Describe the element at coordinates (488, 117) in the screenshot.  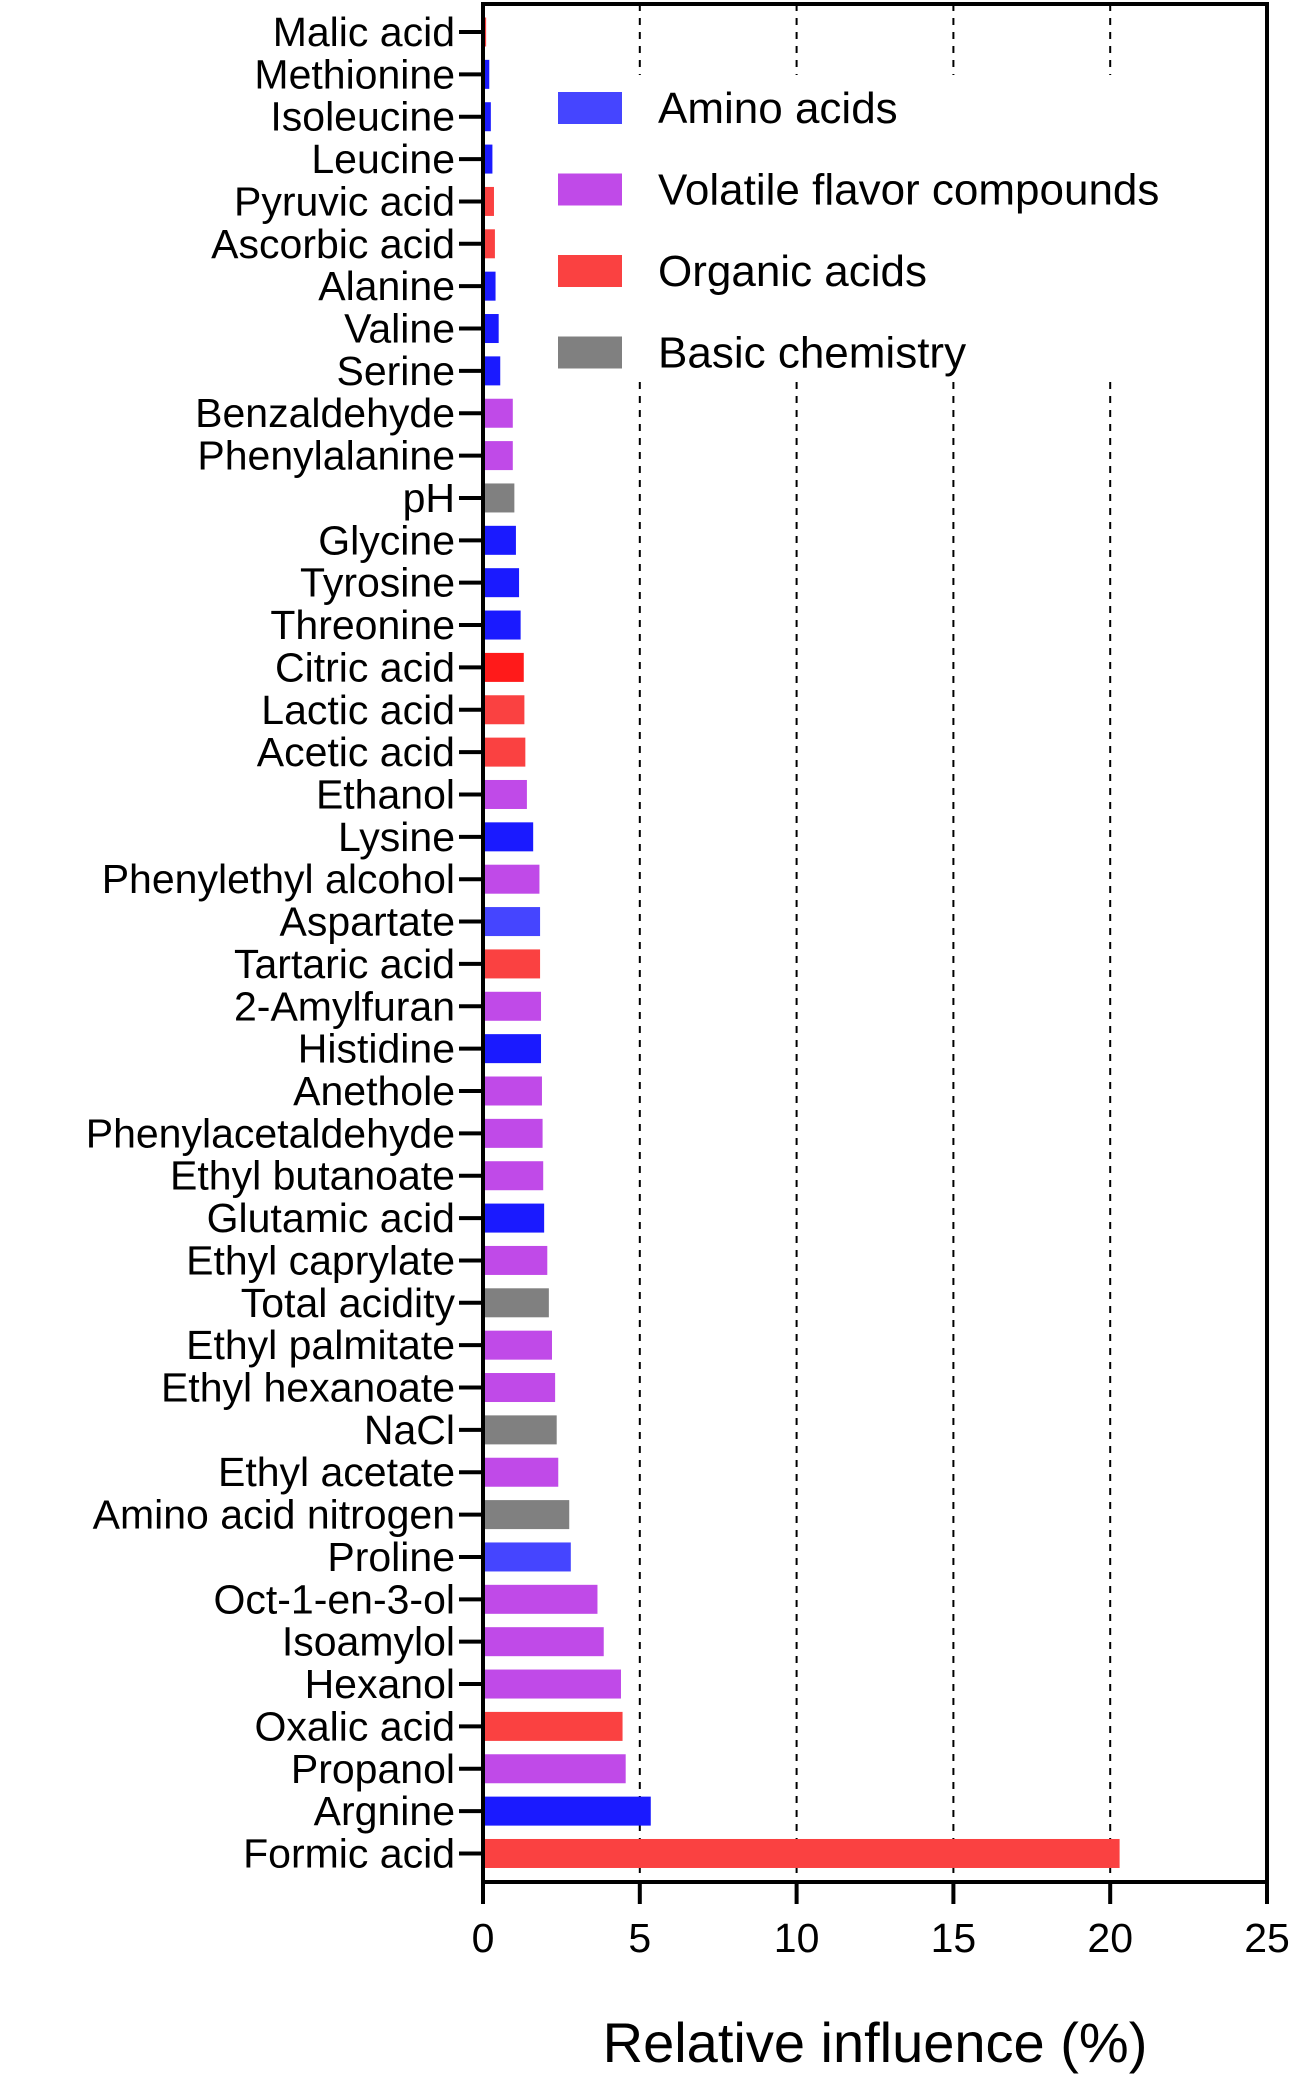
I see `bar-isoleucine` at that location.